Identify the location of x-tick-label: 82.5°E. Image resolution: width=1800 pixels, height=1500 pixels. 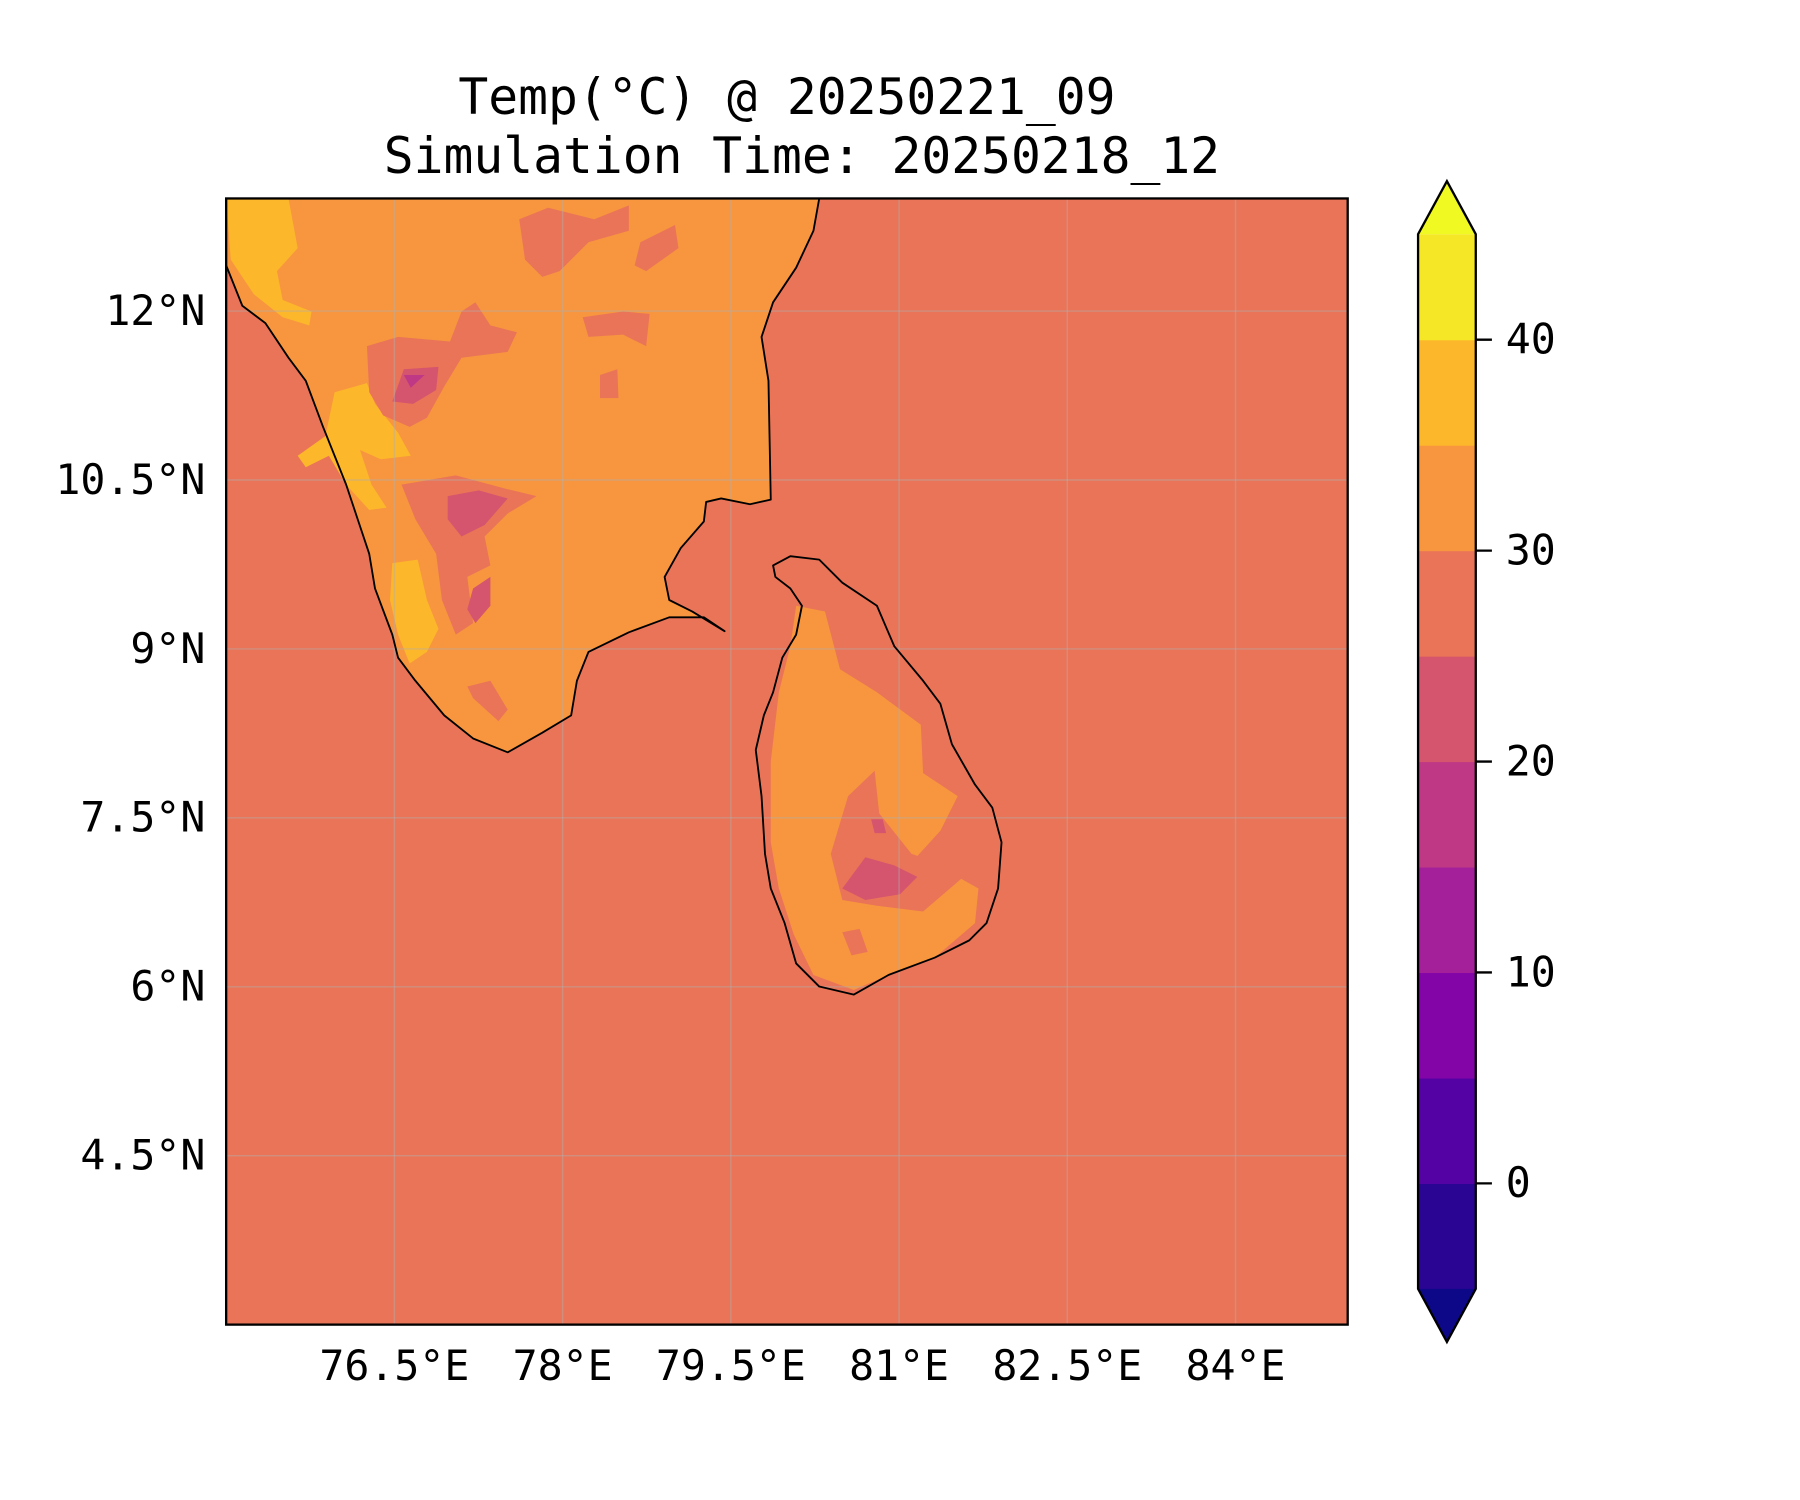
(1067, 1365).